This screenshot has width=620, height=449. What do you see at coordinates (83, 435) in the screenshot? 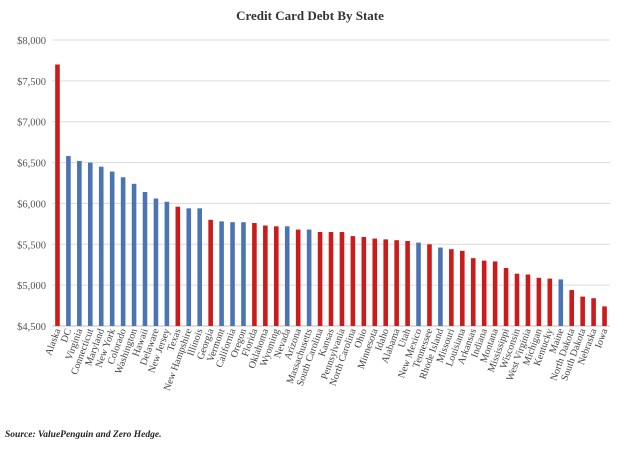
I see `source-note: Source: ValuePenguin and Zero Hedge.` at bounding box center [83, 435].